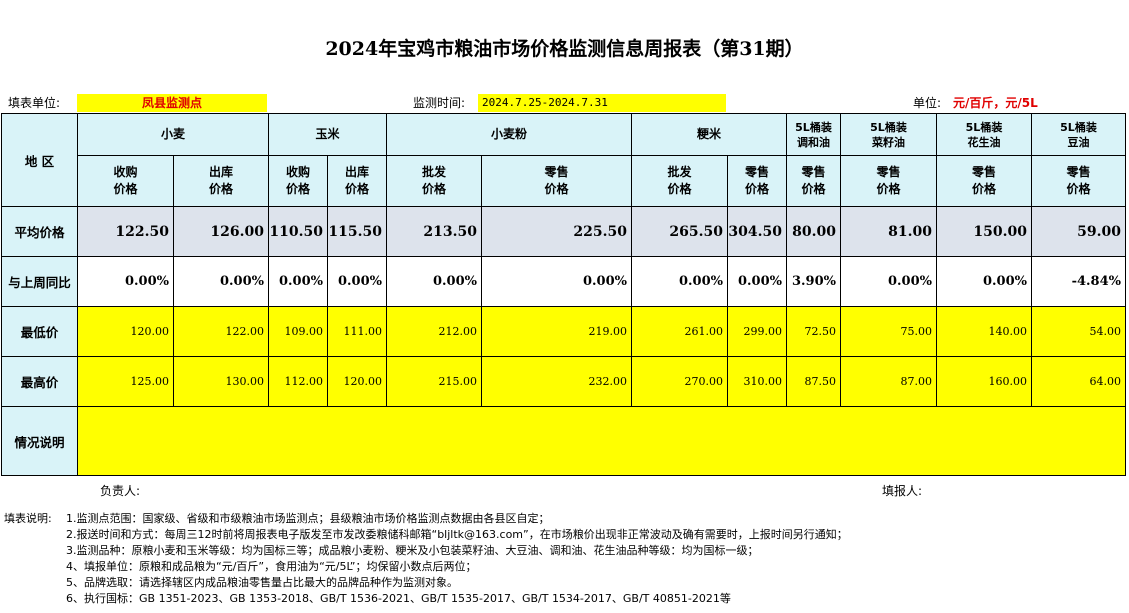  I want to click on min-price-cell: 72.50, so click(813, 331).